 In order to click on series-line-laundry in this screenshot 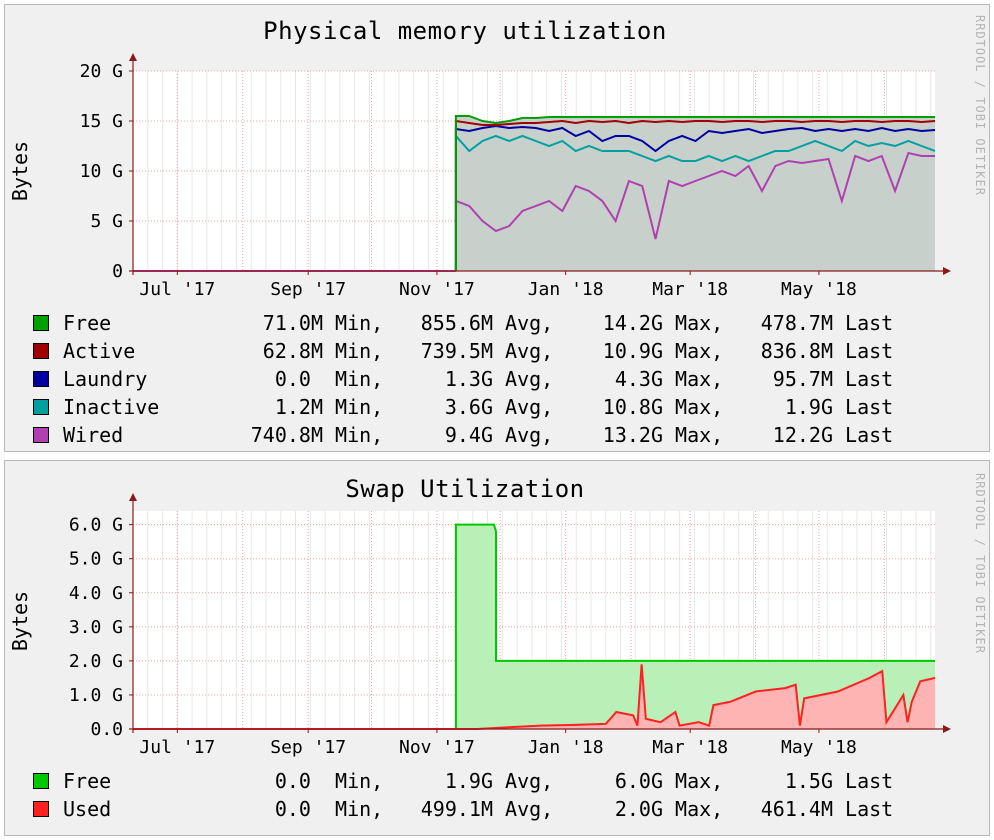, I will do `click(695, 197)`.